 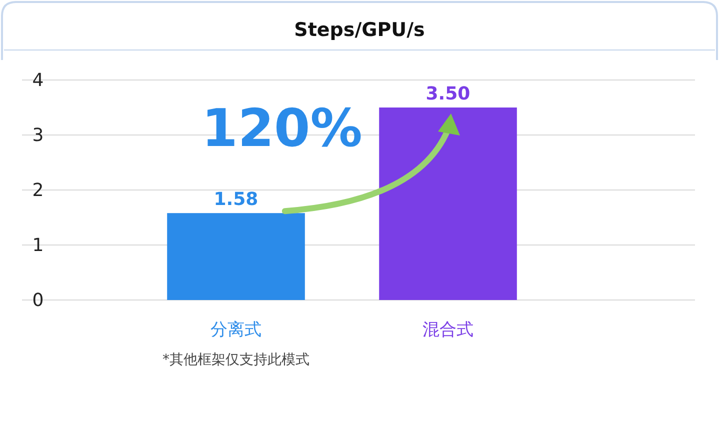 What do you see at coordinates (448, 330) in the screenshot?
I see `x-tick-label: 混合式` at bounding box center [448, 330].